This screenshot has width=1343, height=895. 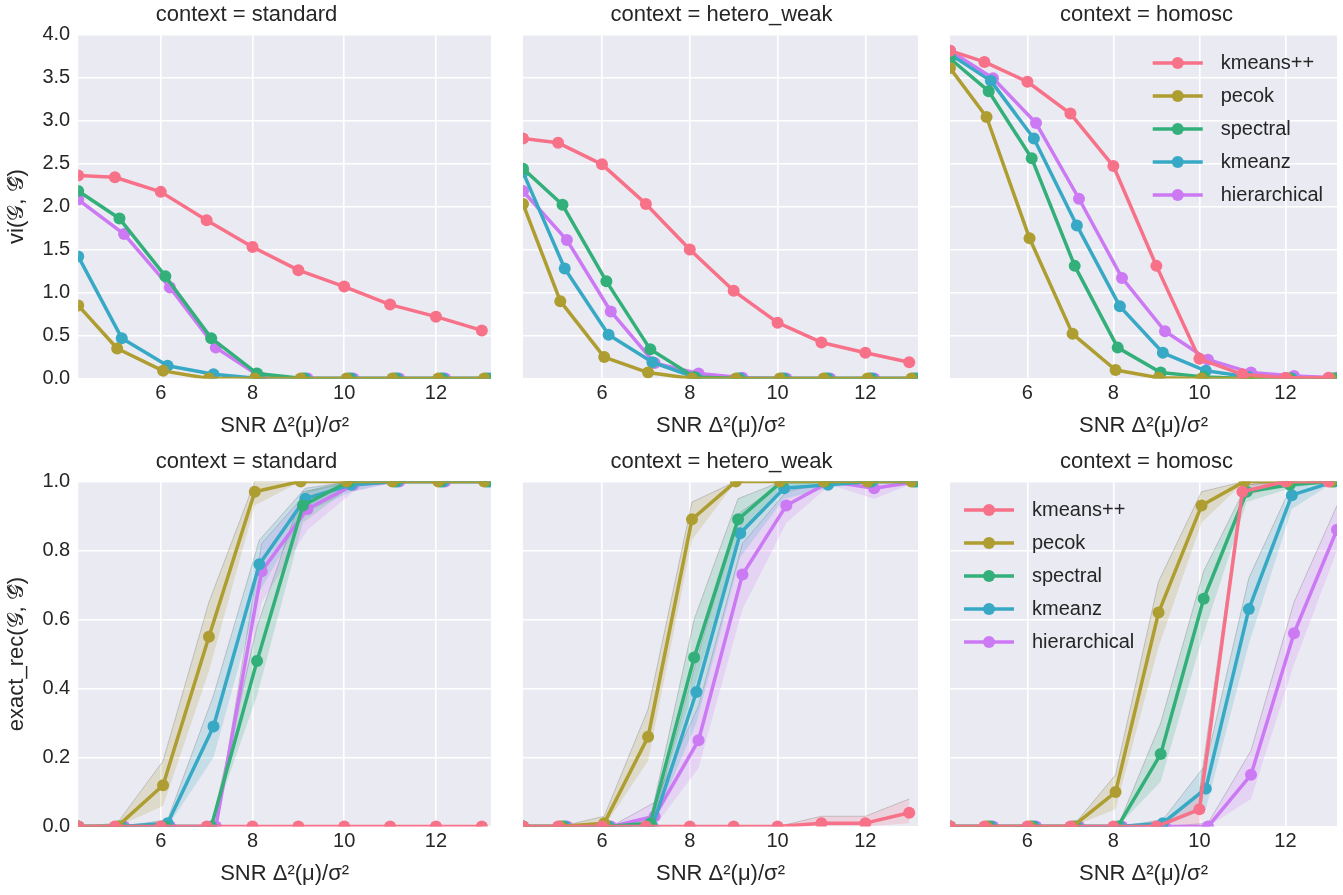 What do you see at coordinates (16, 206) in the screenshot?
I see `y-axis-title: vi(𝒢, 𝒢̂)` at bounding box center [16, 206].